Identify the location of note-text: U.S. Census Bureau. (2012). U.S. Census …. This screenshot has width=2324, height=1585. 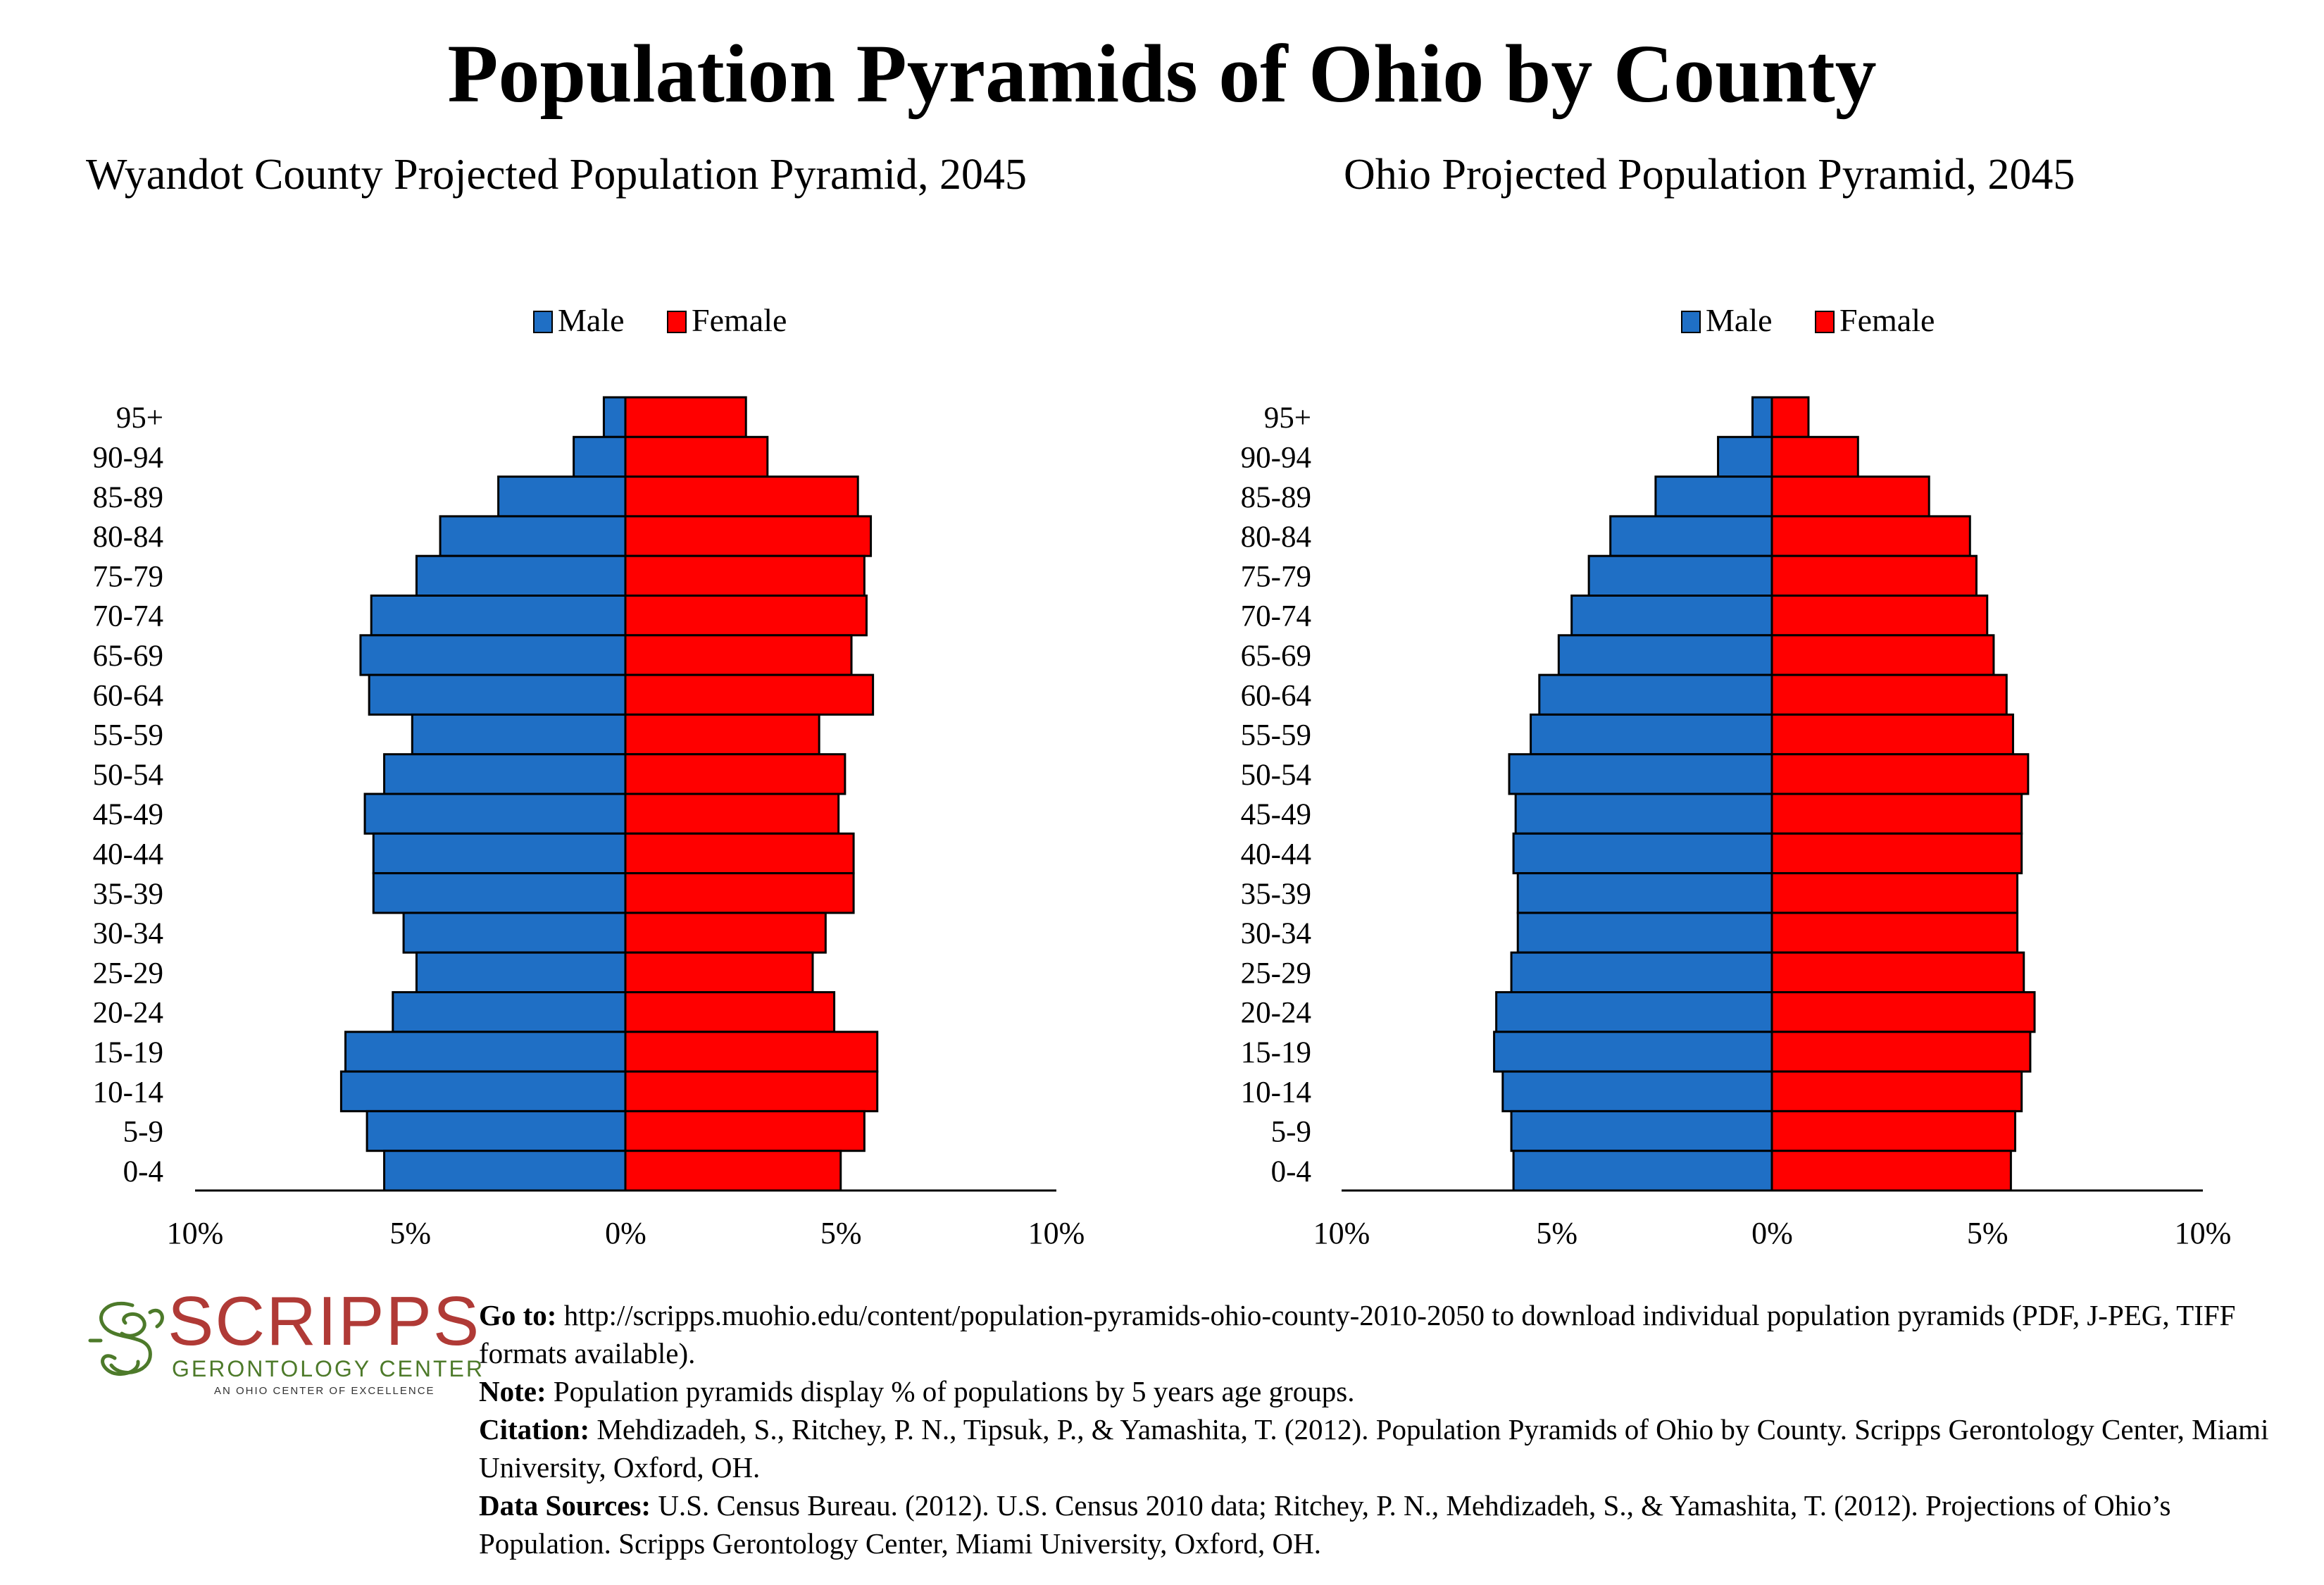
(1325, 1525).